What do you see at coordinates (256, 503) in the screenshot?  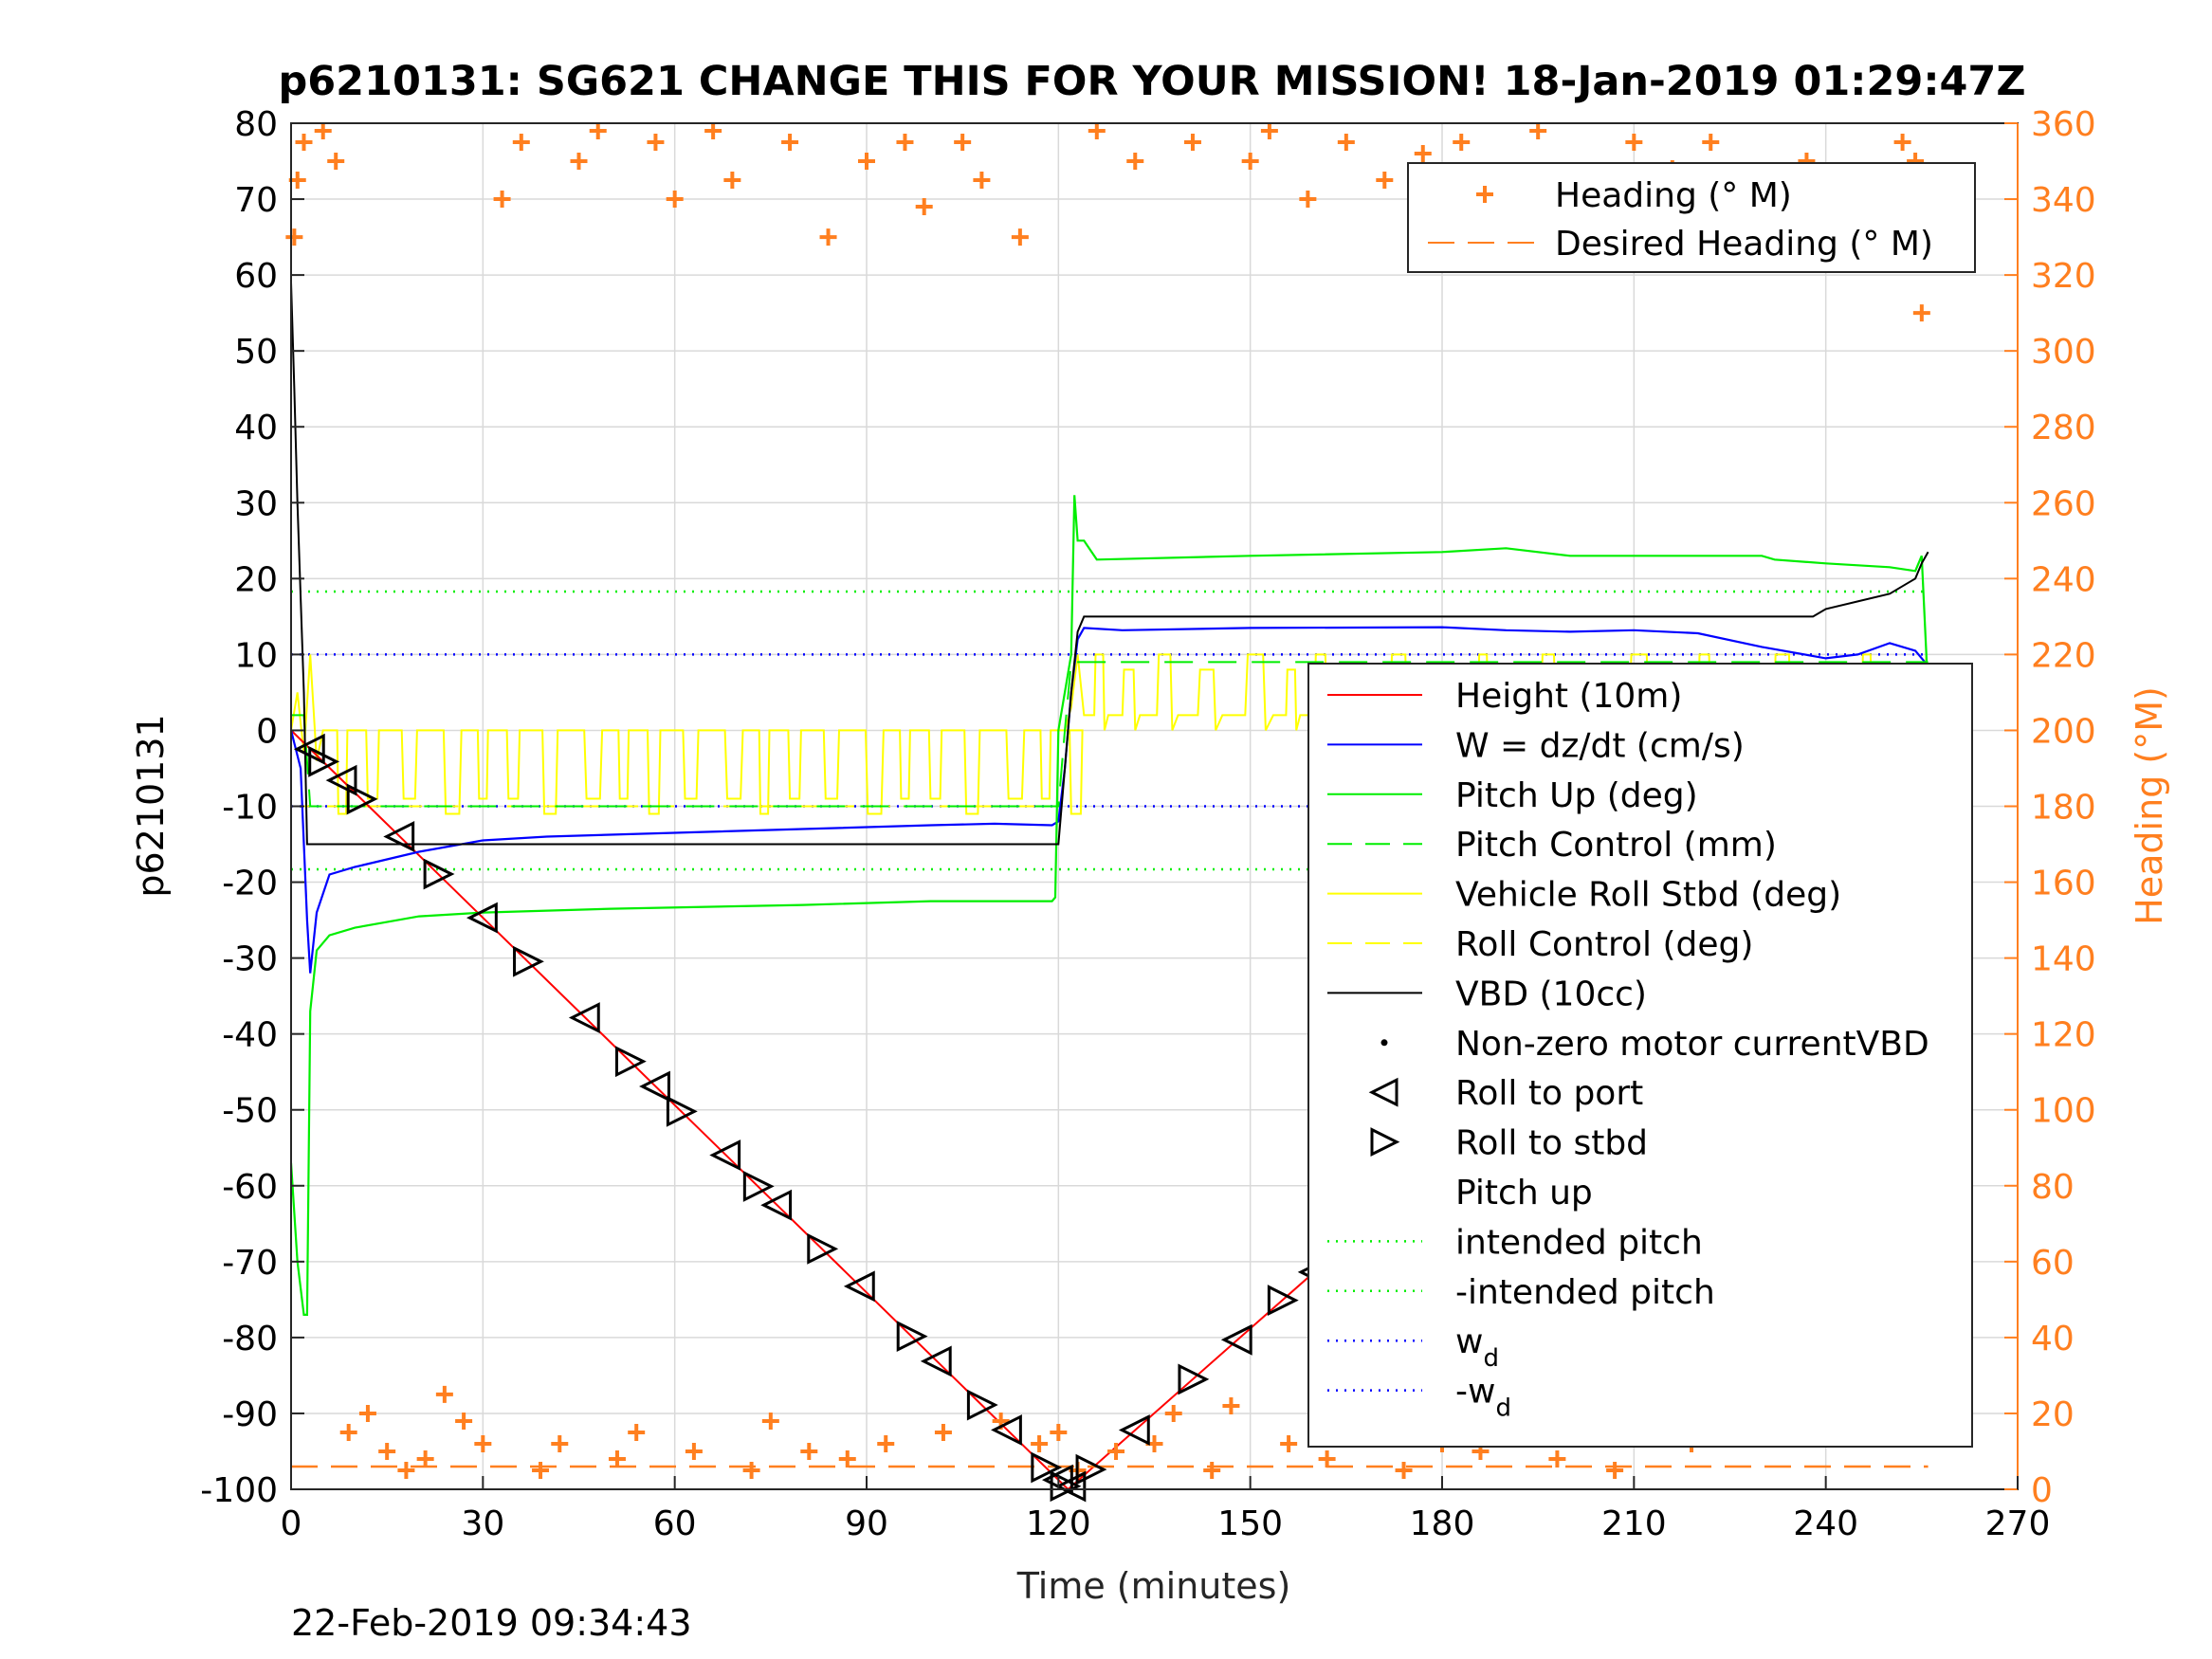 I see `left-tick-label: 30` at bounding box center [256, 503].